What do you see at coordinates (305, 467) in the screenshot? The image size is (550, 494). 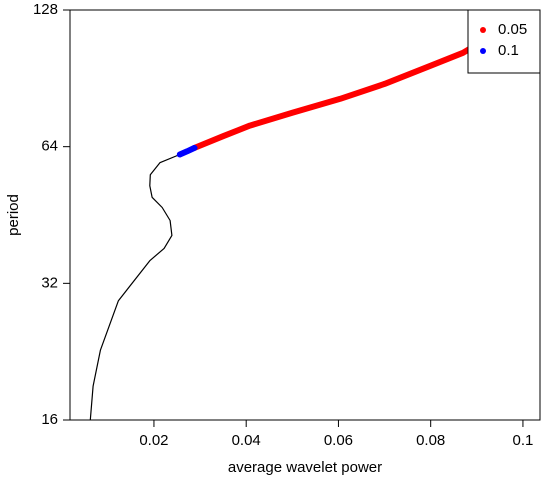 I see `x-axis-label: average wavelet power` at bounding box center [305, 467].